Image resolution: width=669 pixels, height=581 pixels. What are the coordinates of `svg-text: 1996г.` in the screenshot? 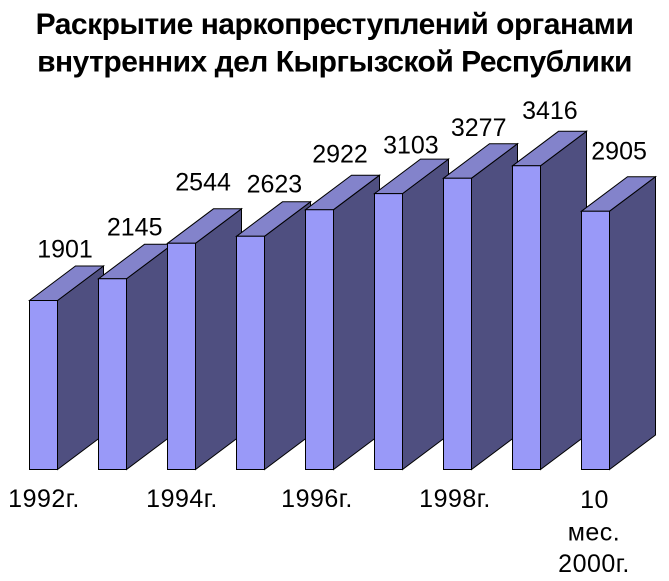 It's located at (317, 499).